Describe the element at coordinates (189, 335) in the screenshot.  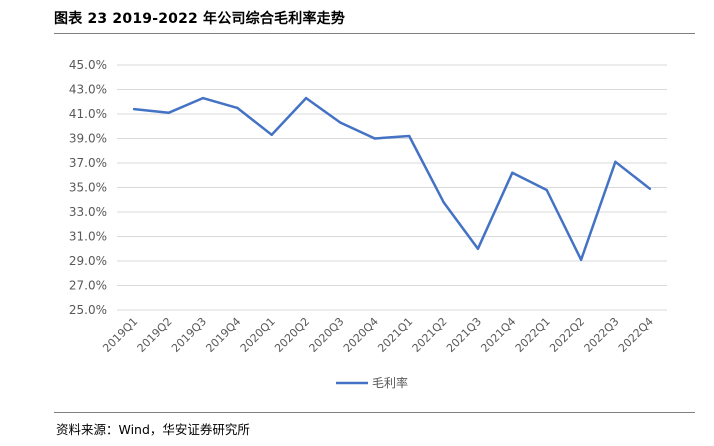
I see `x-tick-label: 2019Q3` at that location.